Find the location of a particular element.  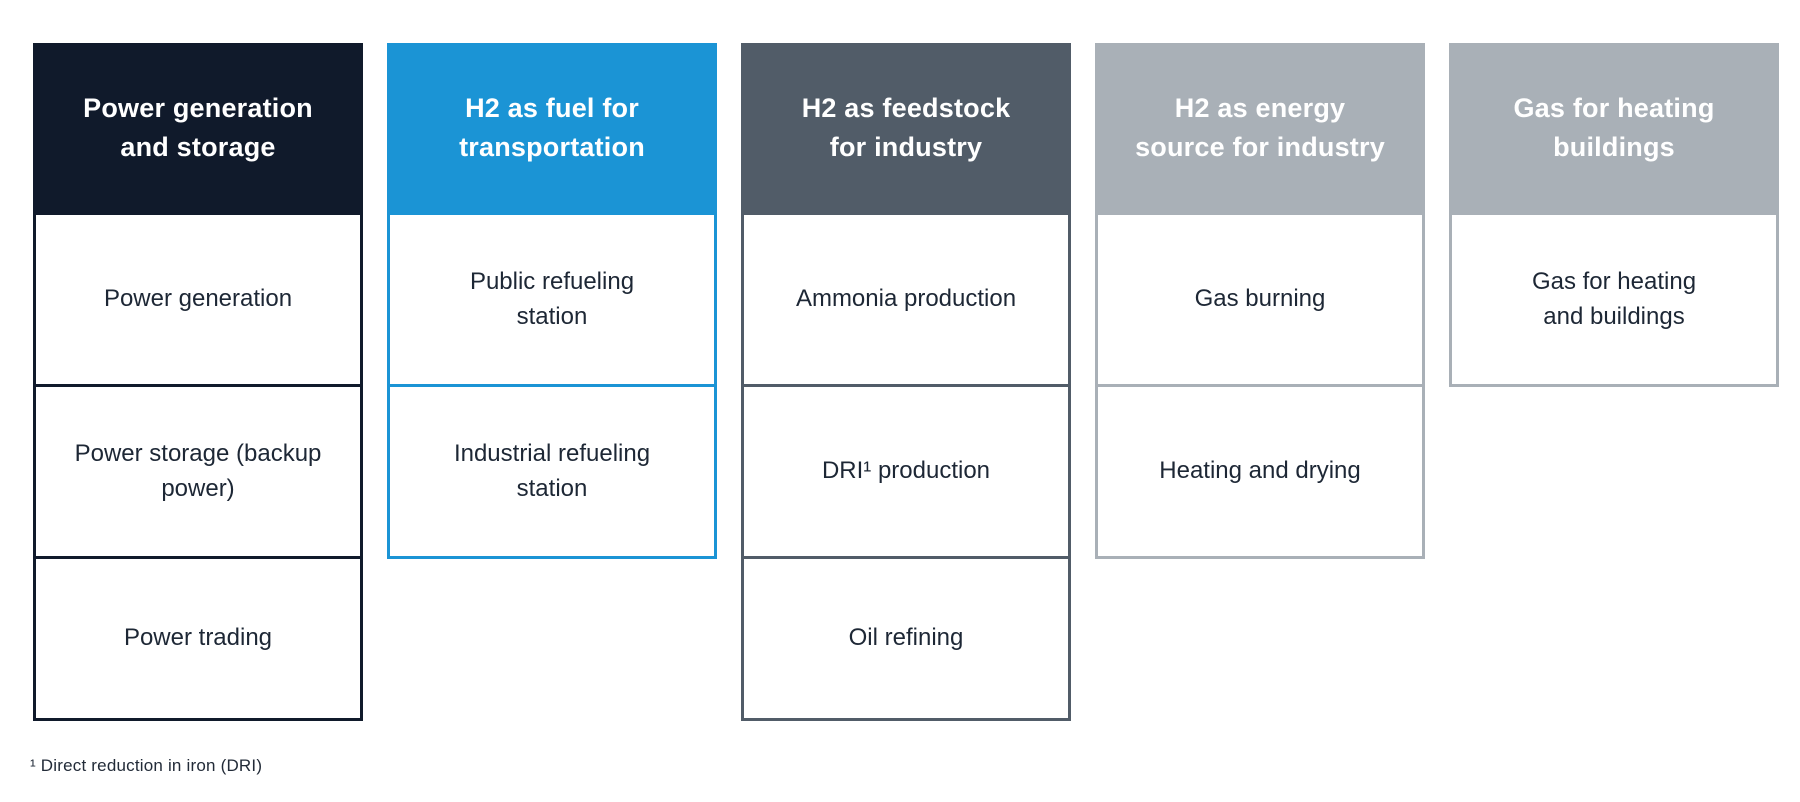

cell-label: Heating and drying is located at coordinates (1259, 471).